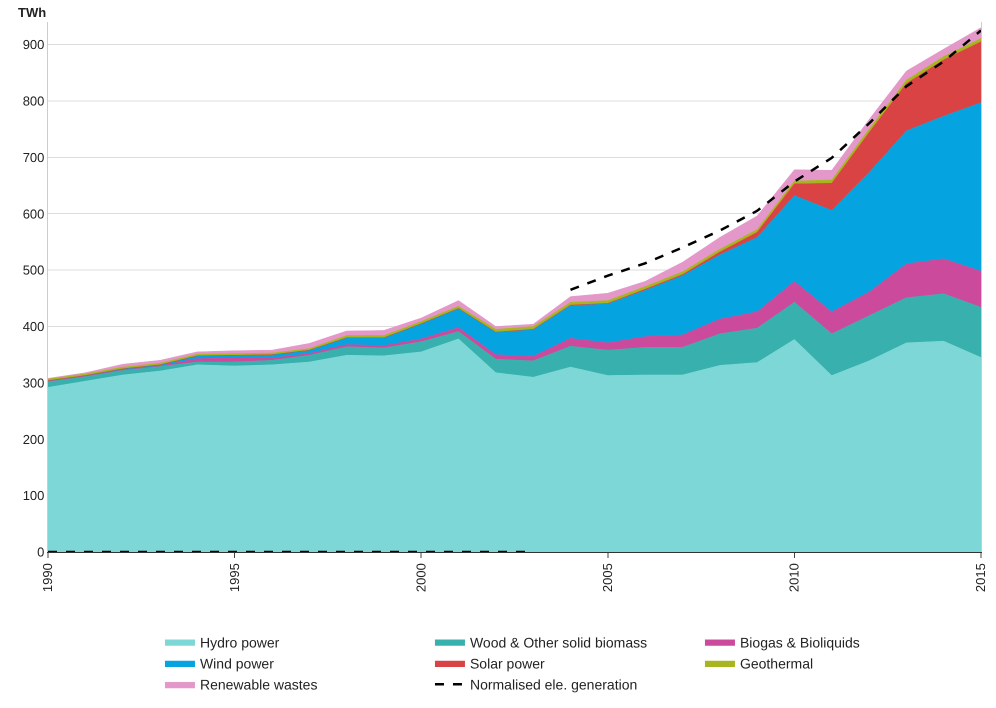  Describe the element at coordinates (33, 382) in the screenshot. I see `y-tick-label: 300` at that location.